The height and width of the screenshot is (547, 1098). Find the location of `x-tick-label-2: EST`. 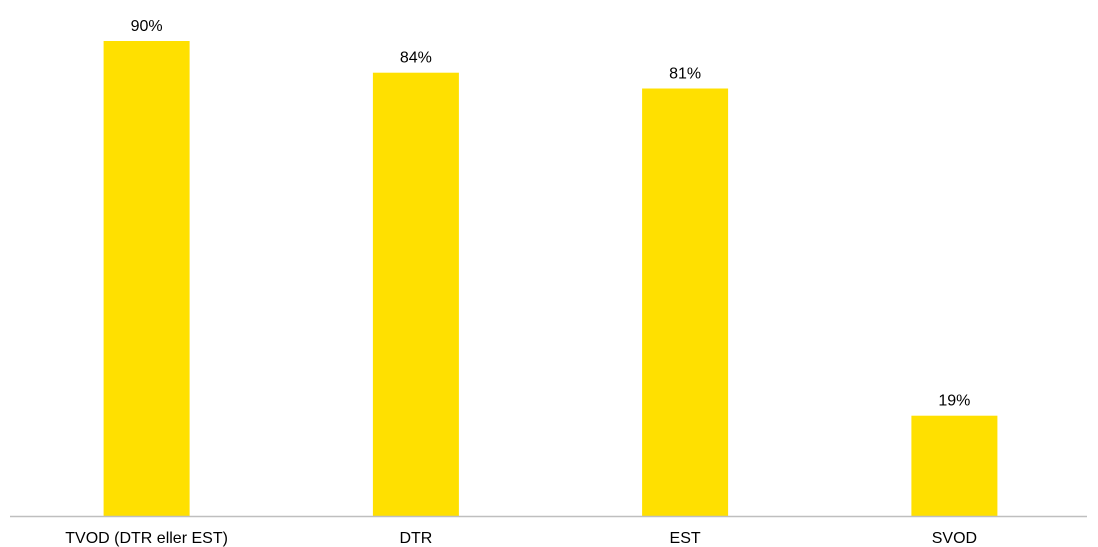

x-tick-label-2: EST is located at coordinates (685, 538).